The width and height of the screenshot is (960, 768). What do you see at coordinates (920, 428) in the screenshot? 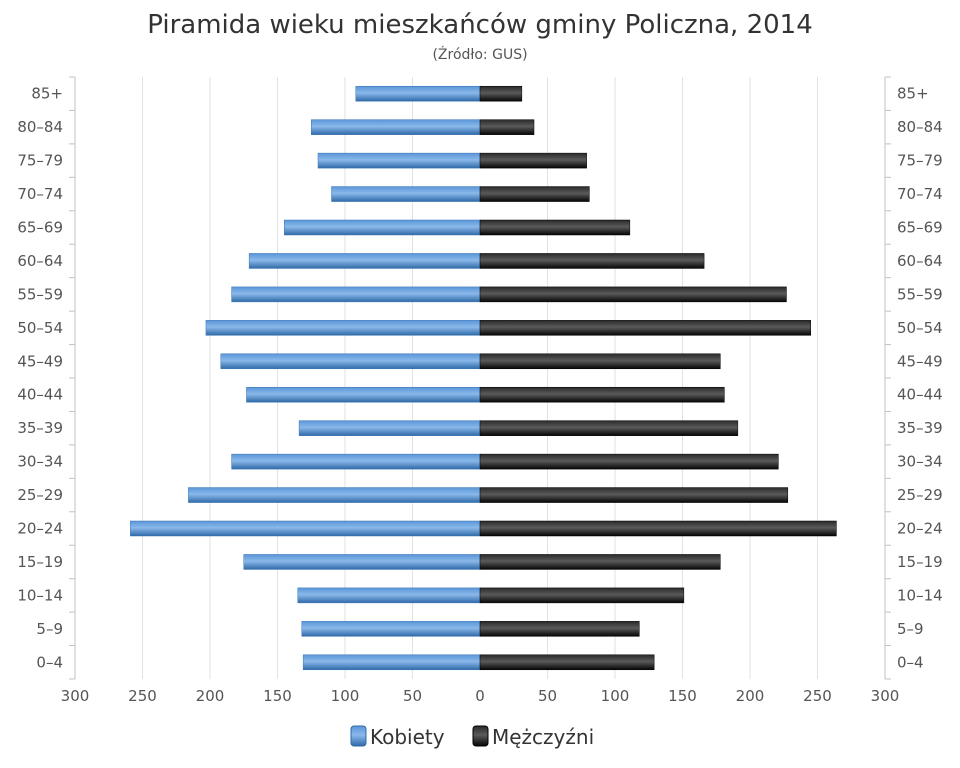
I see `category-label-right: 35–39` at bounding box center [920, 428].